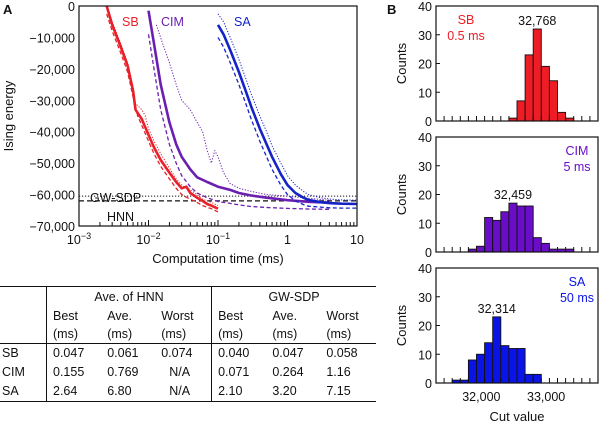 This screenshot has width=600, height=424. Describe the element at coordinates (217, 258) in the screenshot. I see `x-axis-label: Computation time (ms)` at that location.